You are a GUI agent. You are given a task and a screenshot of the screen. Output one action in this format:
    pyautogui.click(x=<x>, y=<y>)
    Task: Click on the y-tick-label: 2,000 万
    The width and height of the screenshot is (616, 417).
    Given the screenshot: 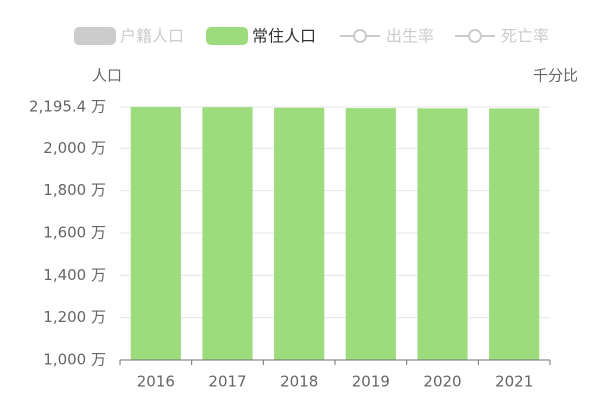 What is the action you would take?
    pyautogui.click(x=74, y=148)
    